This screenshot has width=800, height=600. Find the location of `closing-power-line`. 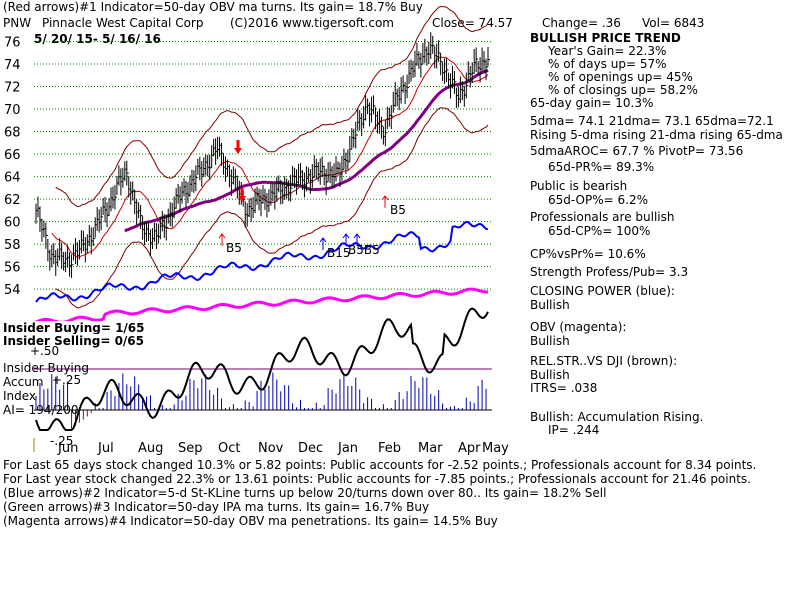

closing-power-line is located at coordinates (262, 261).